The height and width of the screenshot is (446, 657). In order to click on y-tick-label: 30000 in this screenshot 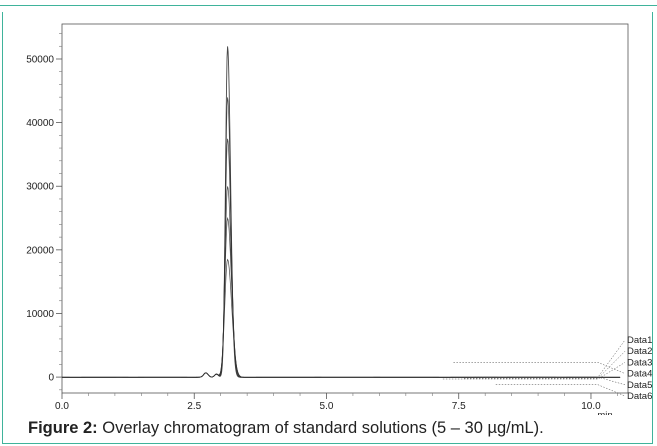, I will do `click(40, 187)`.